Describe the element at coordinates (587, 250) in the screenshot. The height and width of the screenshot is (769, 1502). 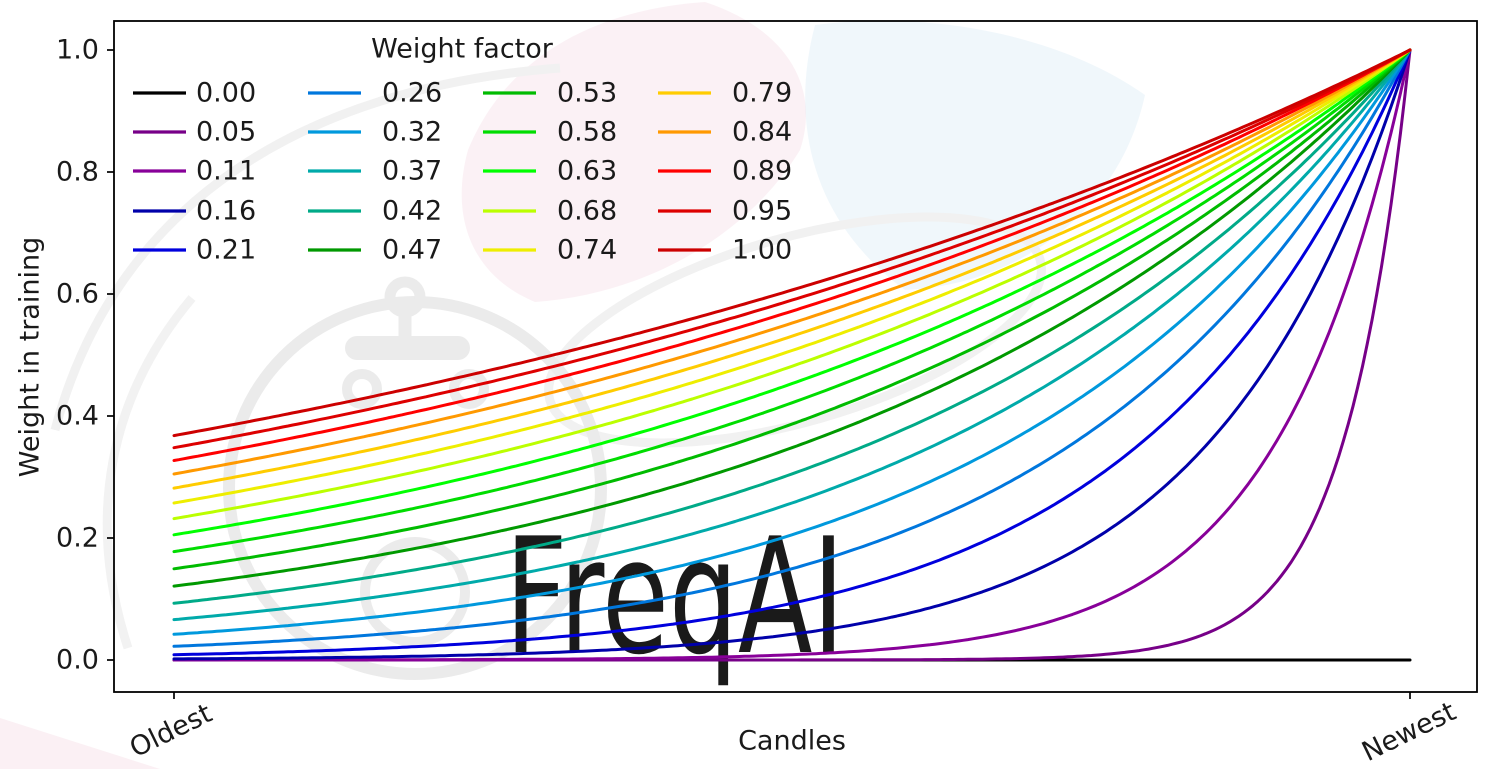
I see `legend-label-0.74: 0.74` at that location.